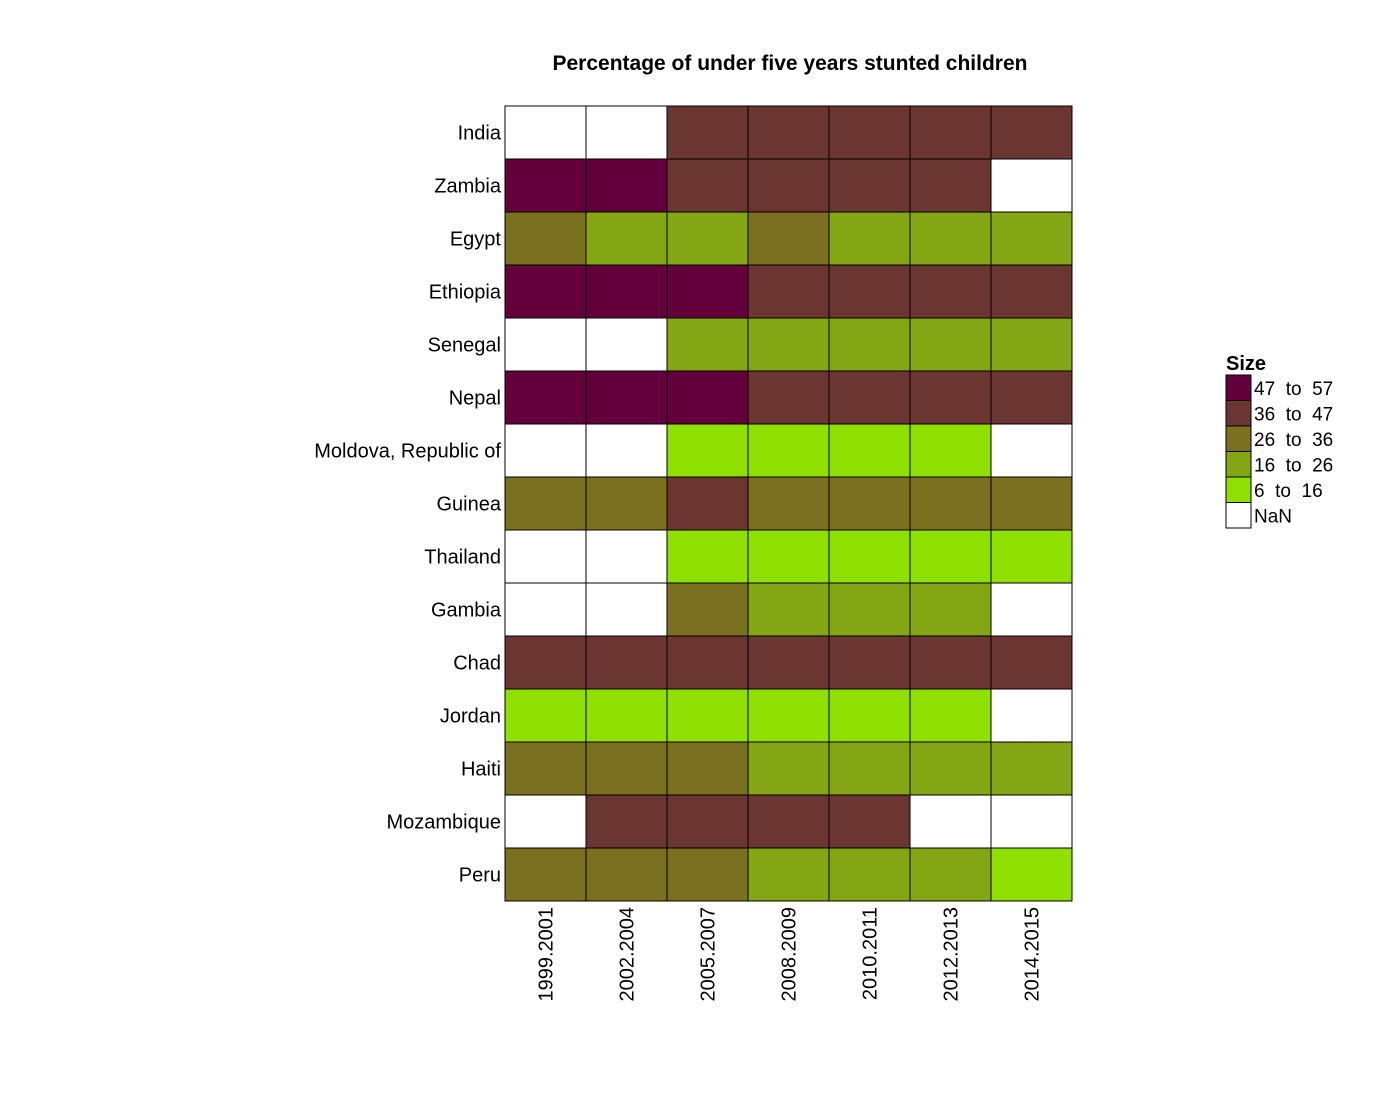 The image size is (1400, 1100). Describe the element at coordinates (477, 664) in the screenshot. I see `row-label: Chad` at that location.